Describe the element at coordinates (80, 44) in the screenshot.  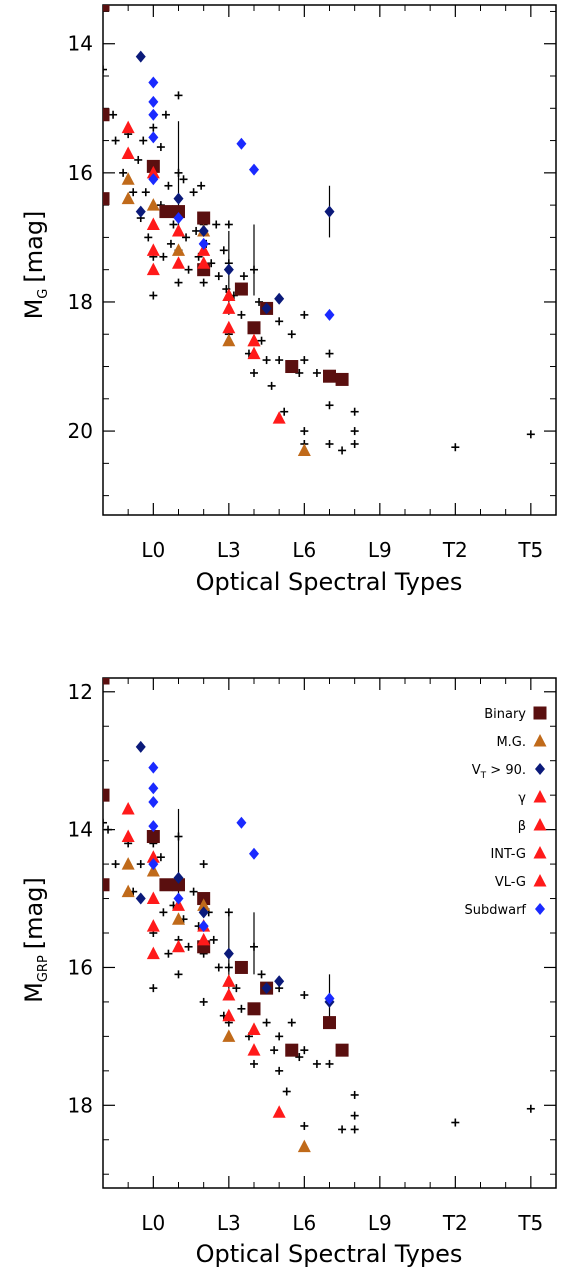
I see `y-tick-label: 14` at that location.